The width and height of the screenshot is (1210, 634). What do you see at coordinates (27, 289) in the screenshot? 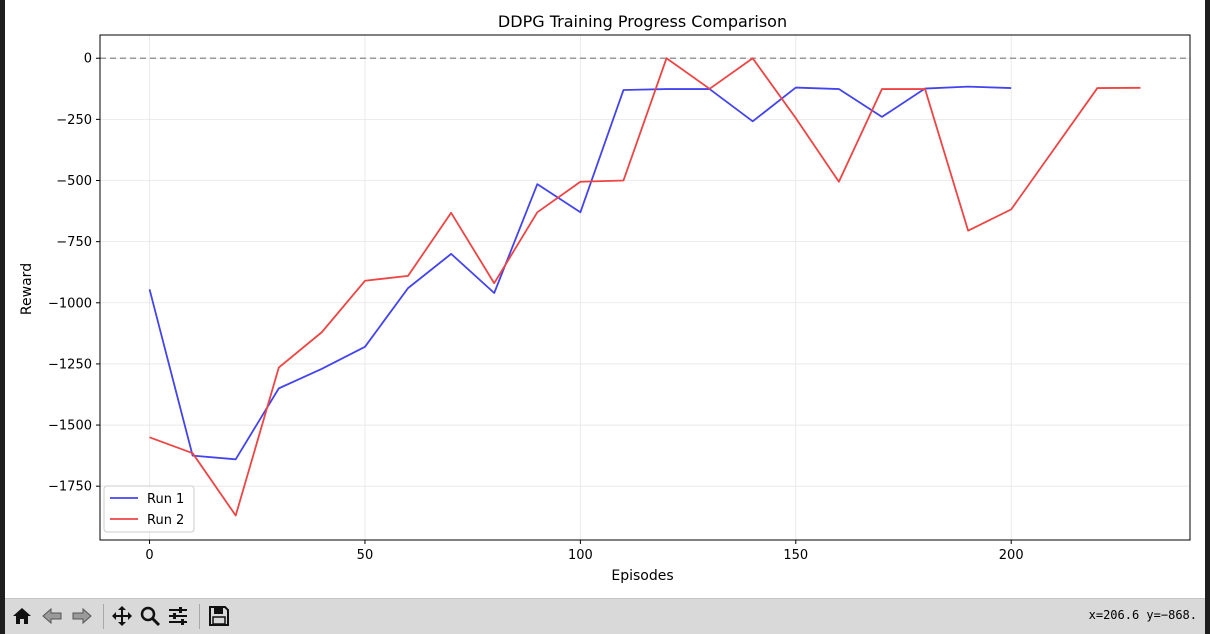
I see `y-axis-label: Reward` at bounding box center [27, 289].